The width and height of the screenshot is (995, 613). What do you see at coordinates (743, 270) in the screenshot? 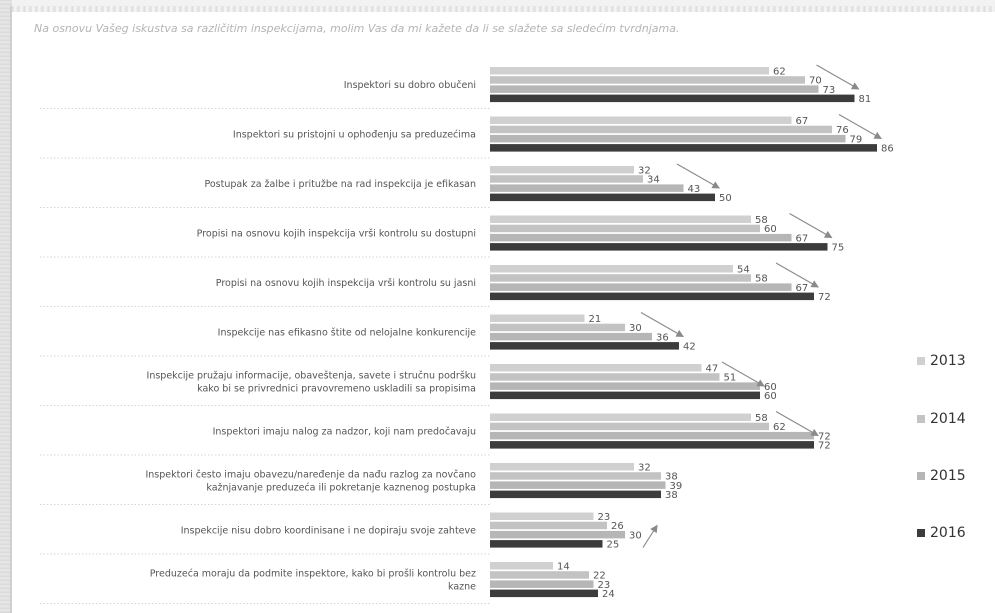
I see `data-label: 54` at bounding box center [743, 270].